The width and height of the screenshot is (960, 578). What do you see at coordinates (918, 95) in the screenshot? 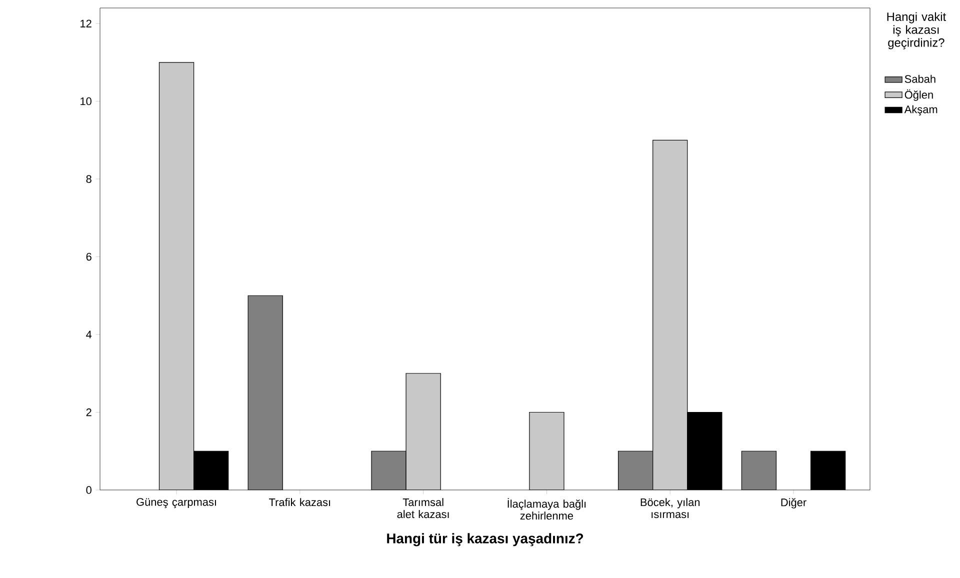
I see `legend-label: Öğlen` at bounding box center [918, 95].